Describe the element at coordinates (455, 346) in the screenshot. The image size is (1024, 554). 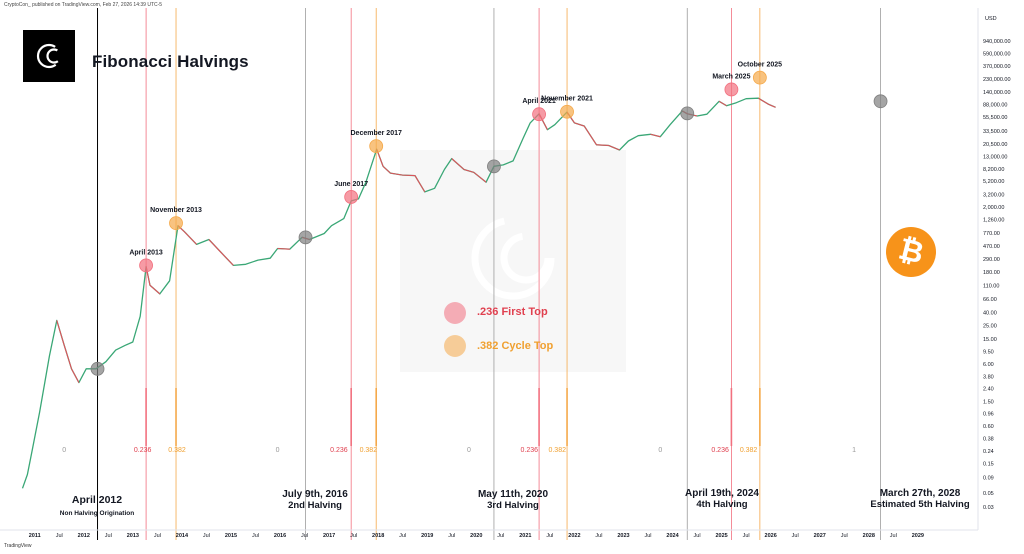
I see `legend-cycle-top-dot` at that location.